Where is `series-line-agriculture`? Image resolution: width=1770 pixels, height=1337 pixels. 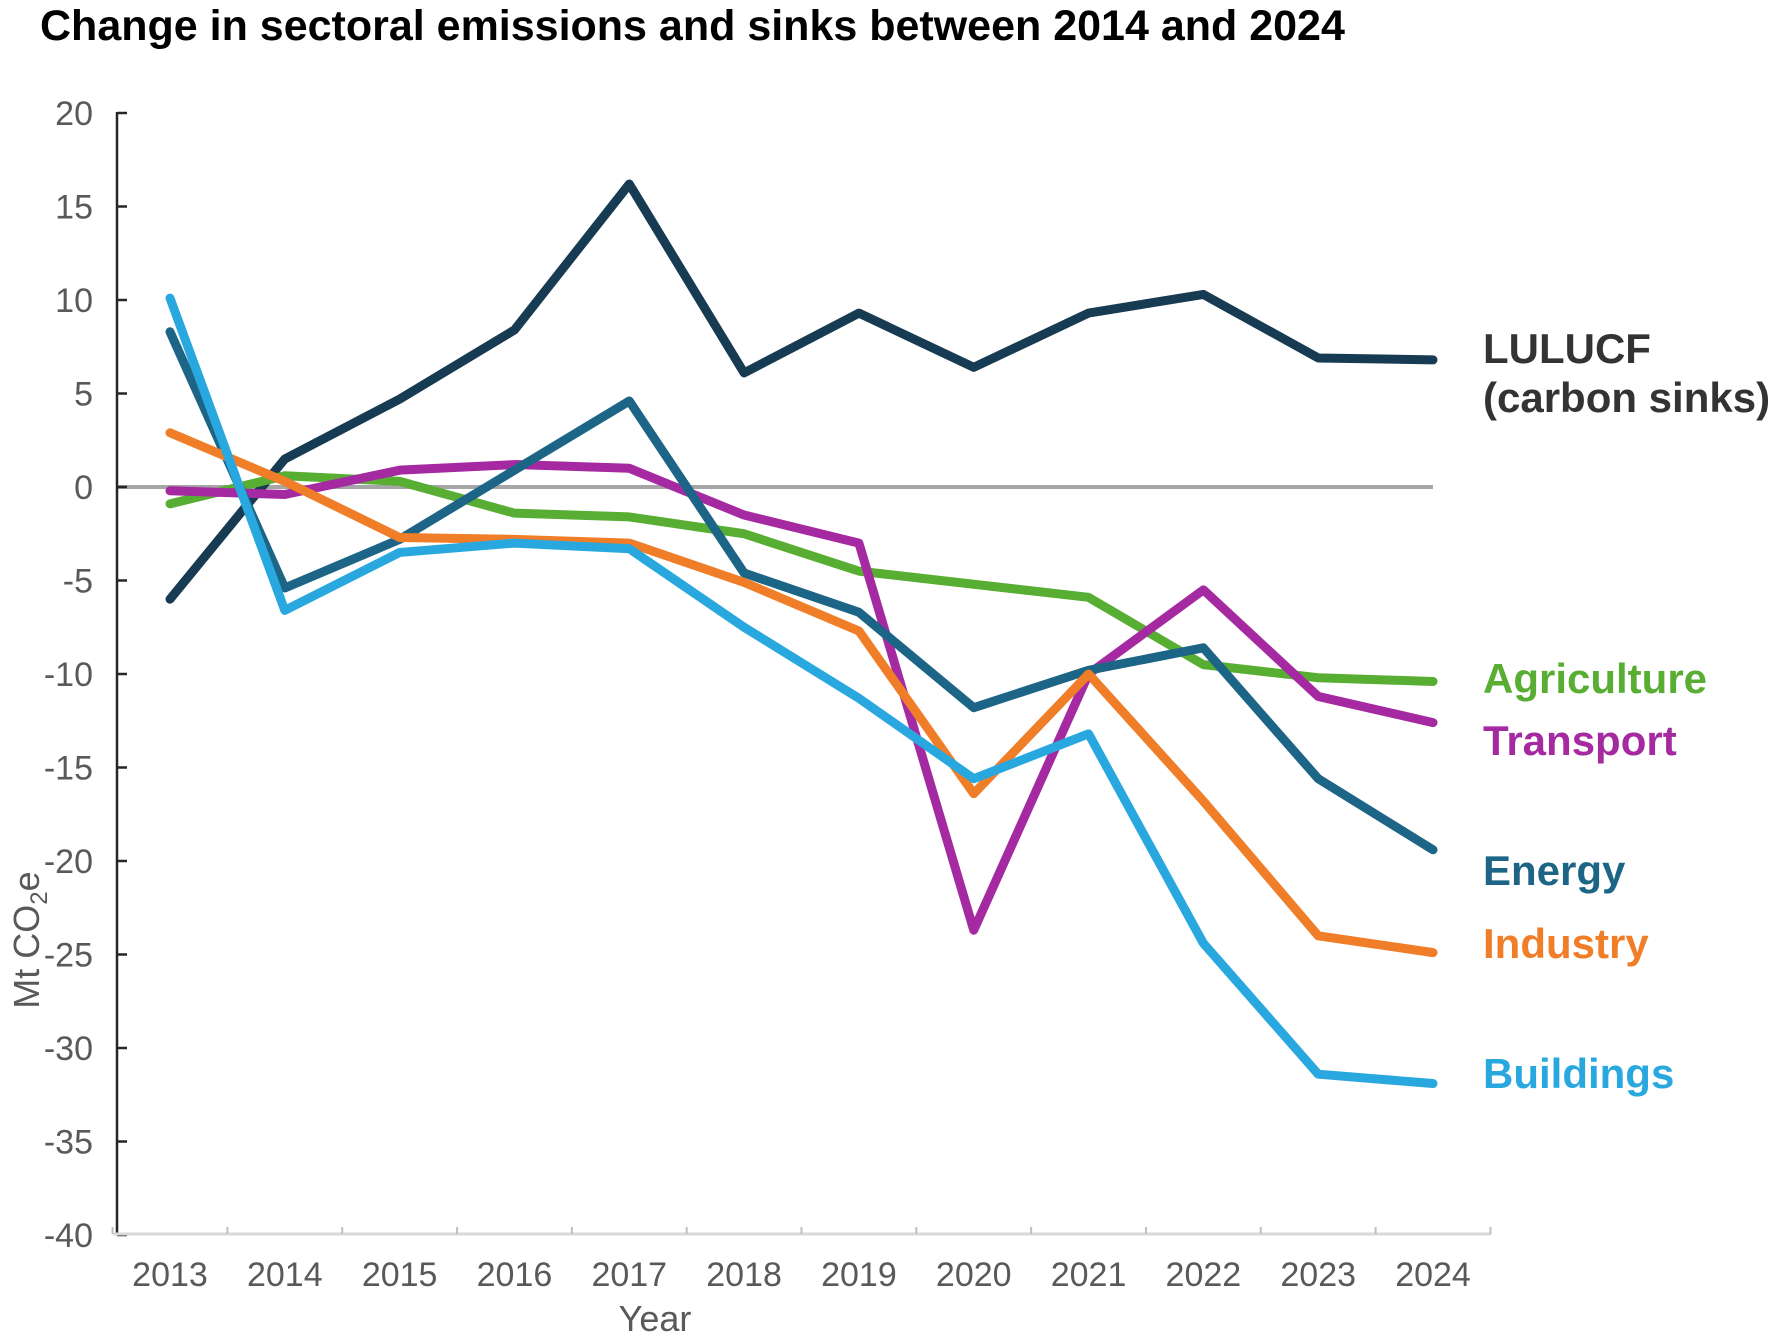
series-line-agriculture is located at coordinates (801, 578).